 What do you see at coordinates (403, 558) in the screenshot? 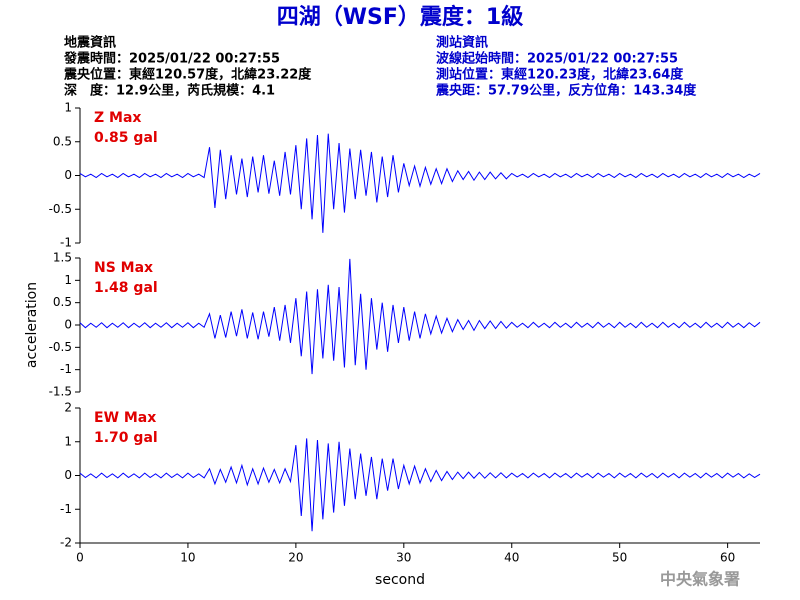
I see `x-tick-label: 30` at bounding box center [403, 558].